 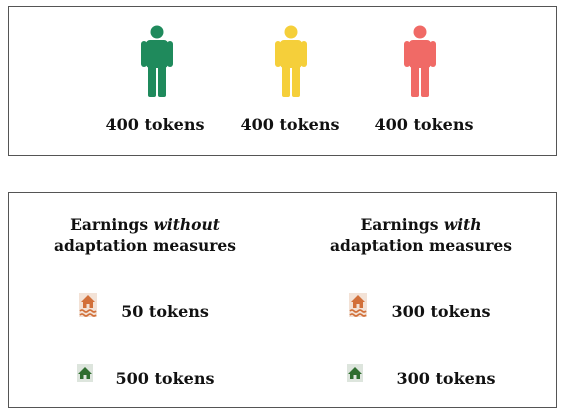 I want to click on green-player-icon, so click(x=157, y=61).